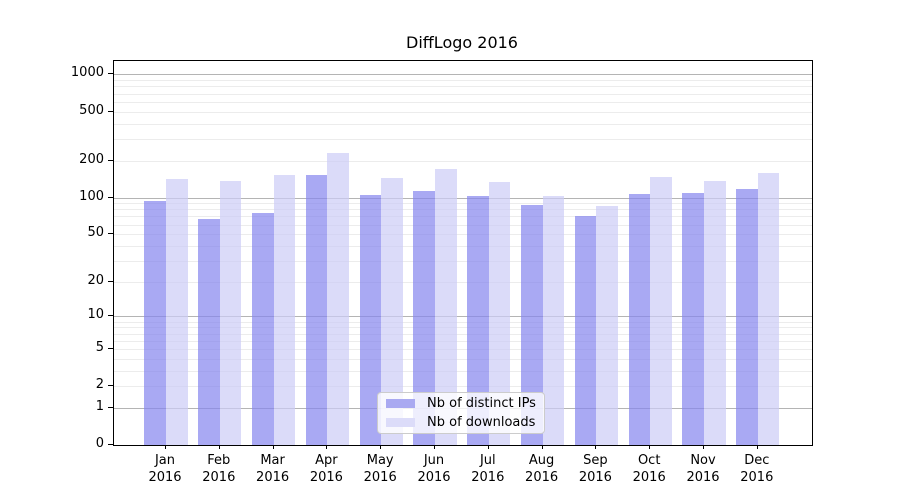 This screenshot has height=500, width=900. I want to click on y-tick-label-100: 100, so click(91, 196).